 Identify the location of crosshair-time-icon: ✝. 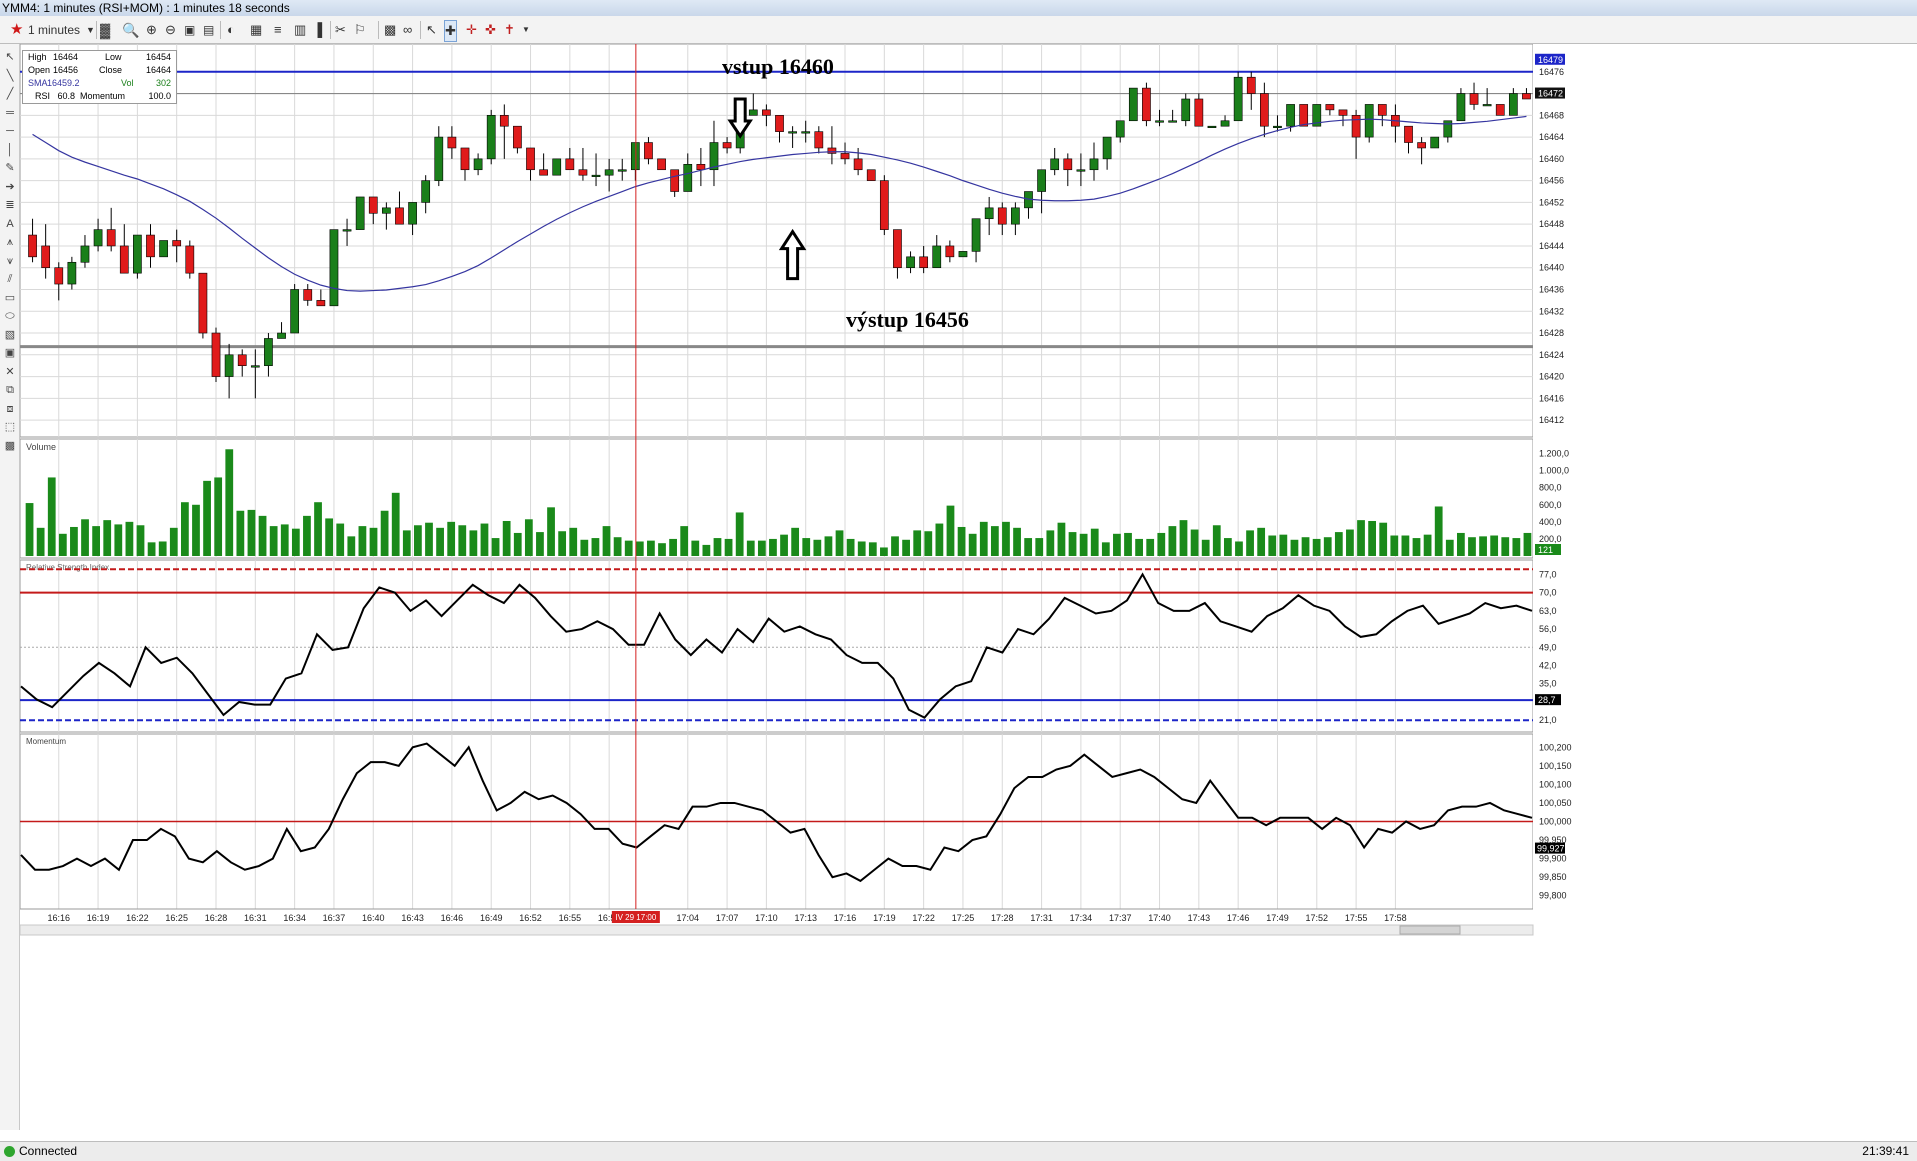
(509, 29).